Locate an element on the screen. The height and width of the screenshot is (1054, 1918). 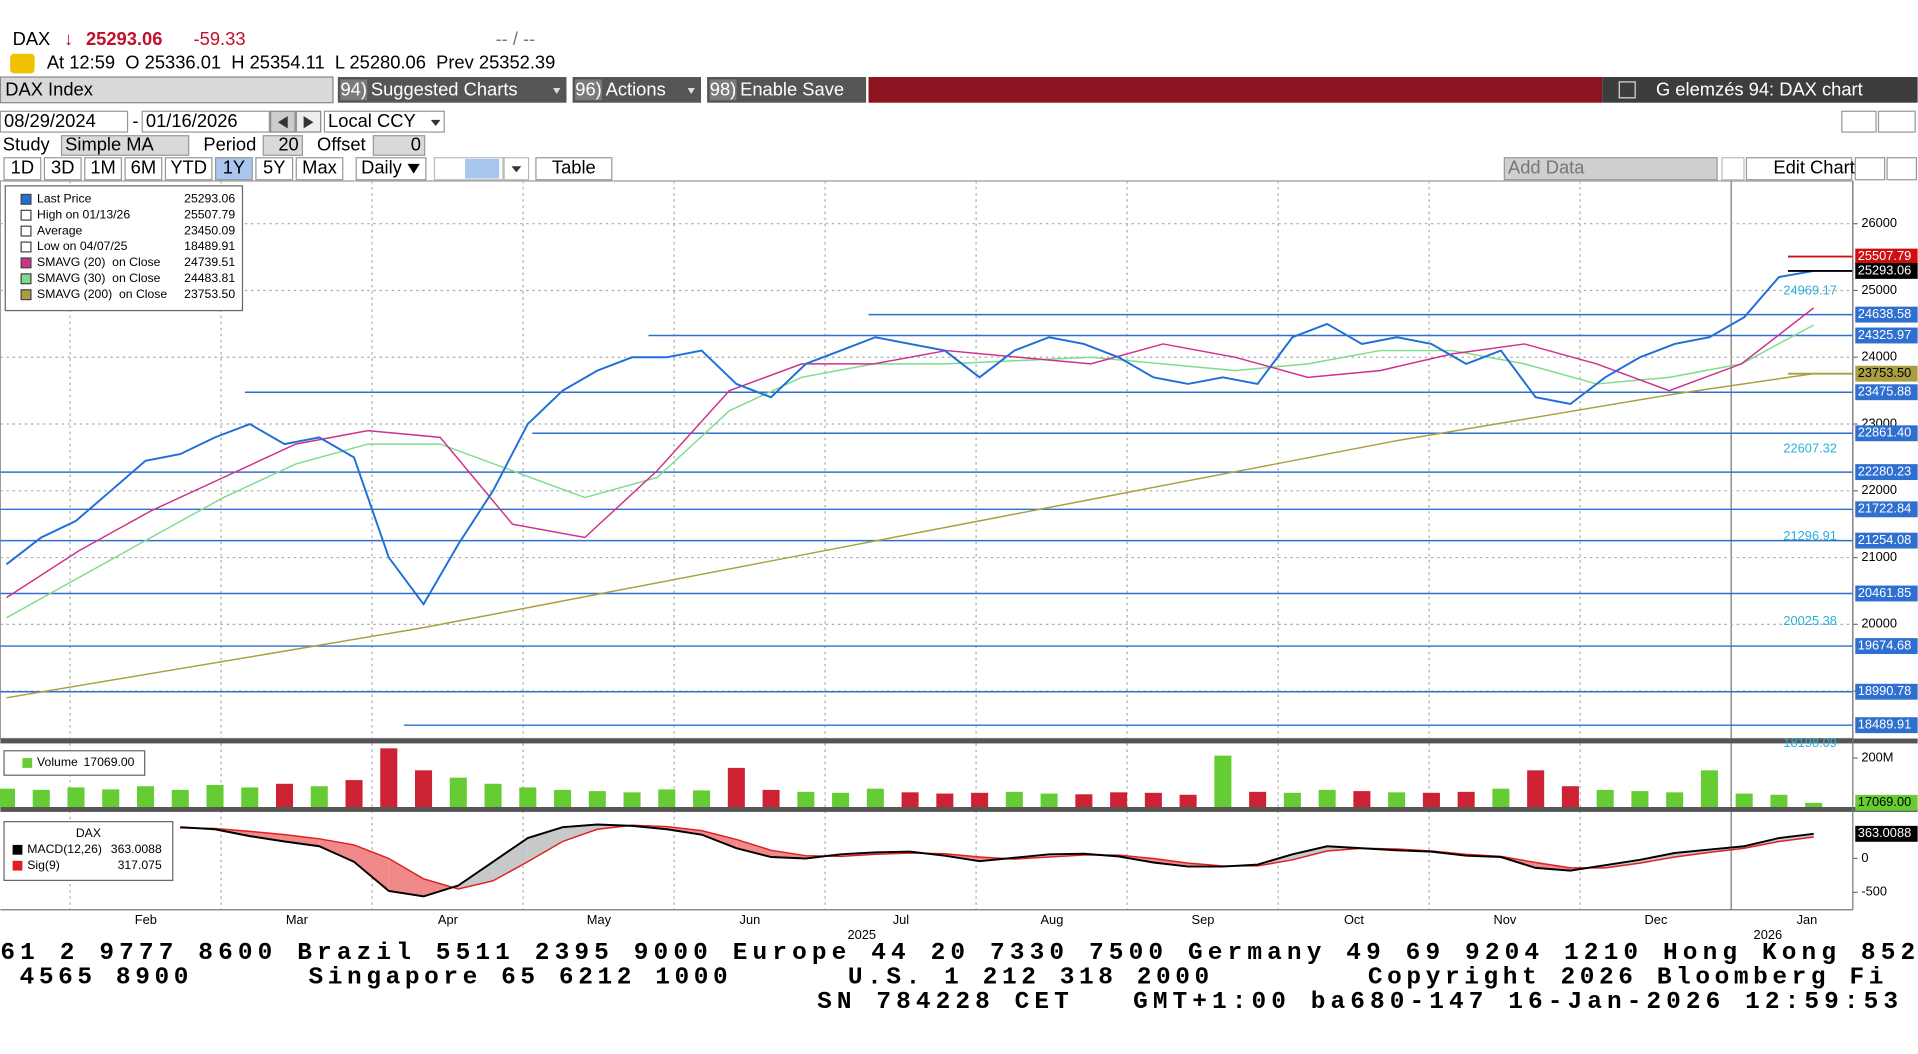
x-tick-label: Nov is located at coordinates (1505, 919).